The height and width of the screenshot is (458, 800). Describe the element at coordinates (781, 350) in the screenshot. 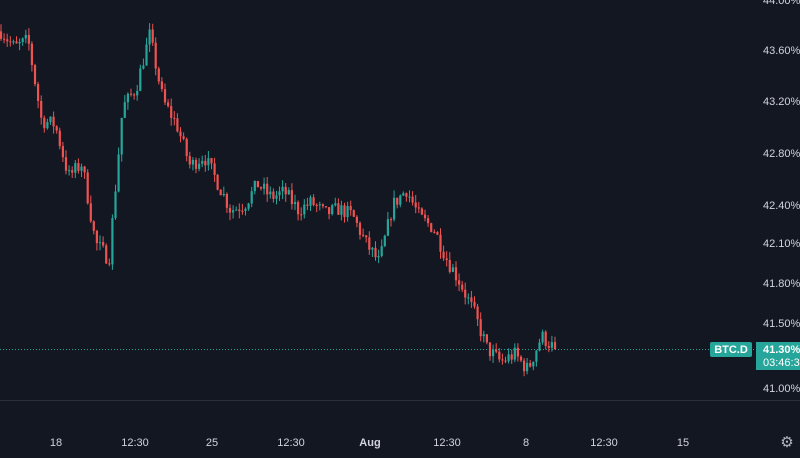

I see `last-price-label: 41.30%` at that location.